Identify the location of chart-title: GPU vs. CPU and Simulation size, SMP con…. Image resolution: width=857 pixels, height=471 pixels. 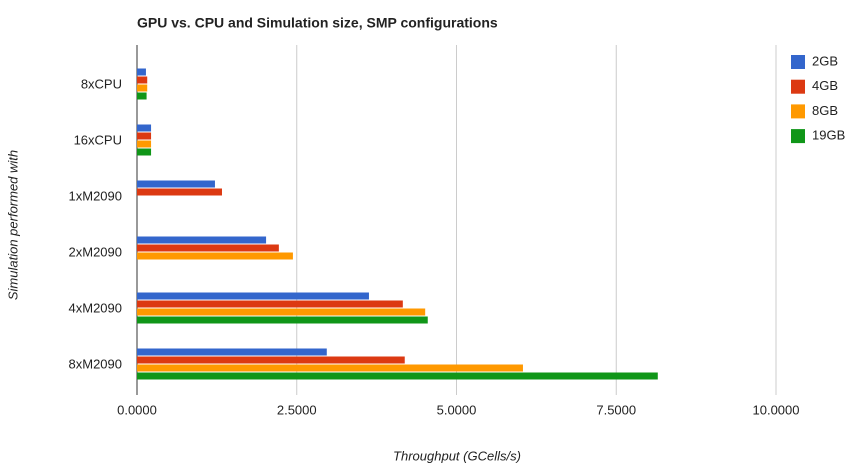
(317, 23).